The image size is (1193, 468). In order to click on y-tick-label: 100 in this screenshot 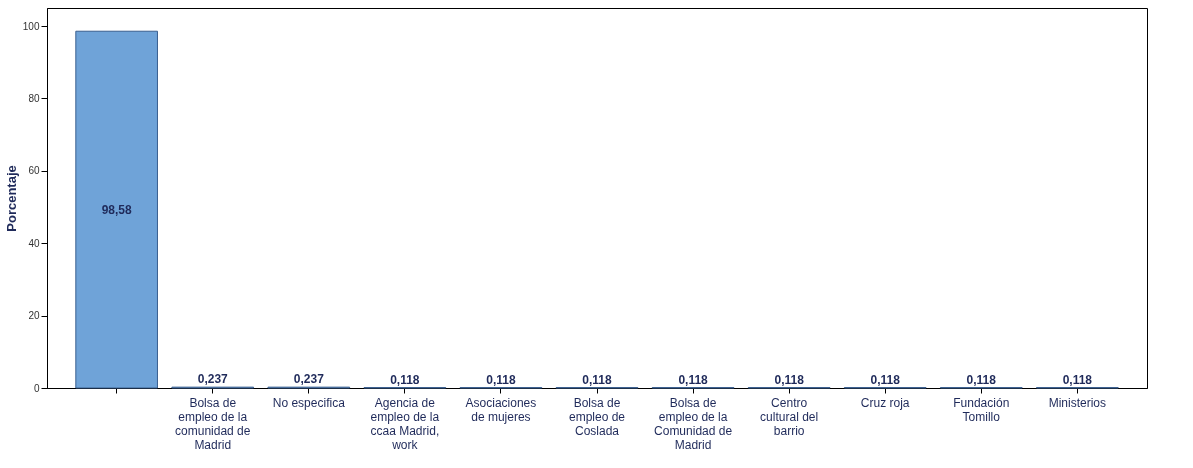, I will do `click(31, 26)`.